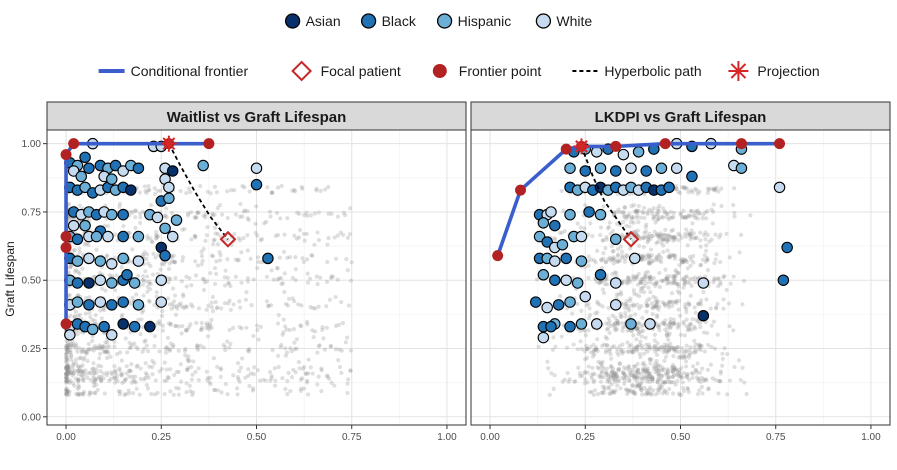 The image size is (897, 470). I want to click on race-point-asian, so click(172, 171).